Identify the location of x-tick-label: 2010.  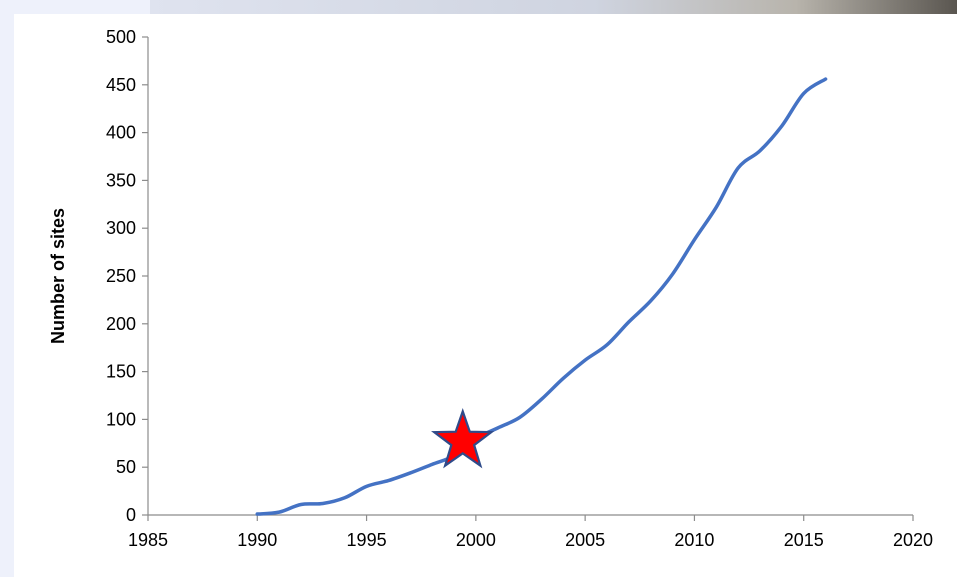
(694, 540).